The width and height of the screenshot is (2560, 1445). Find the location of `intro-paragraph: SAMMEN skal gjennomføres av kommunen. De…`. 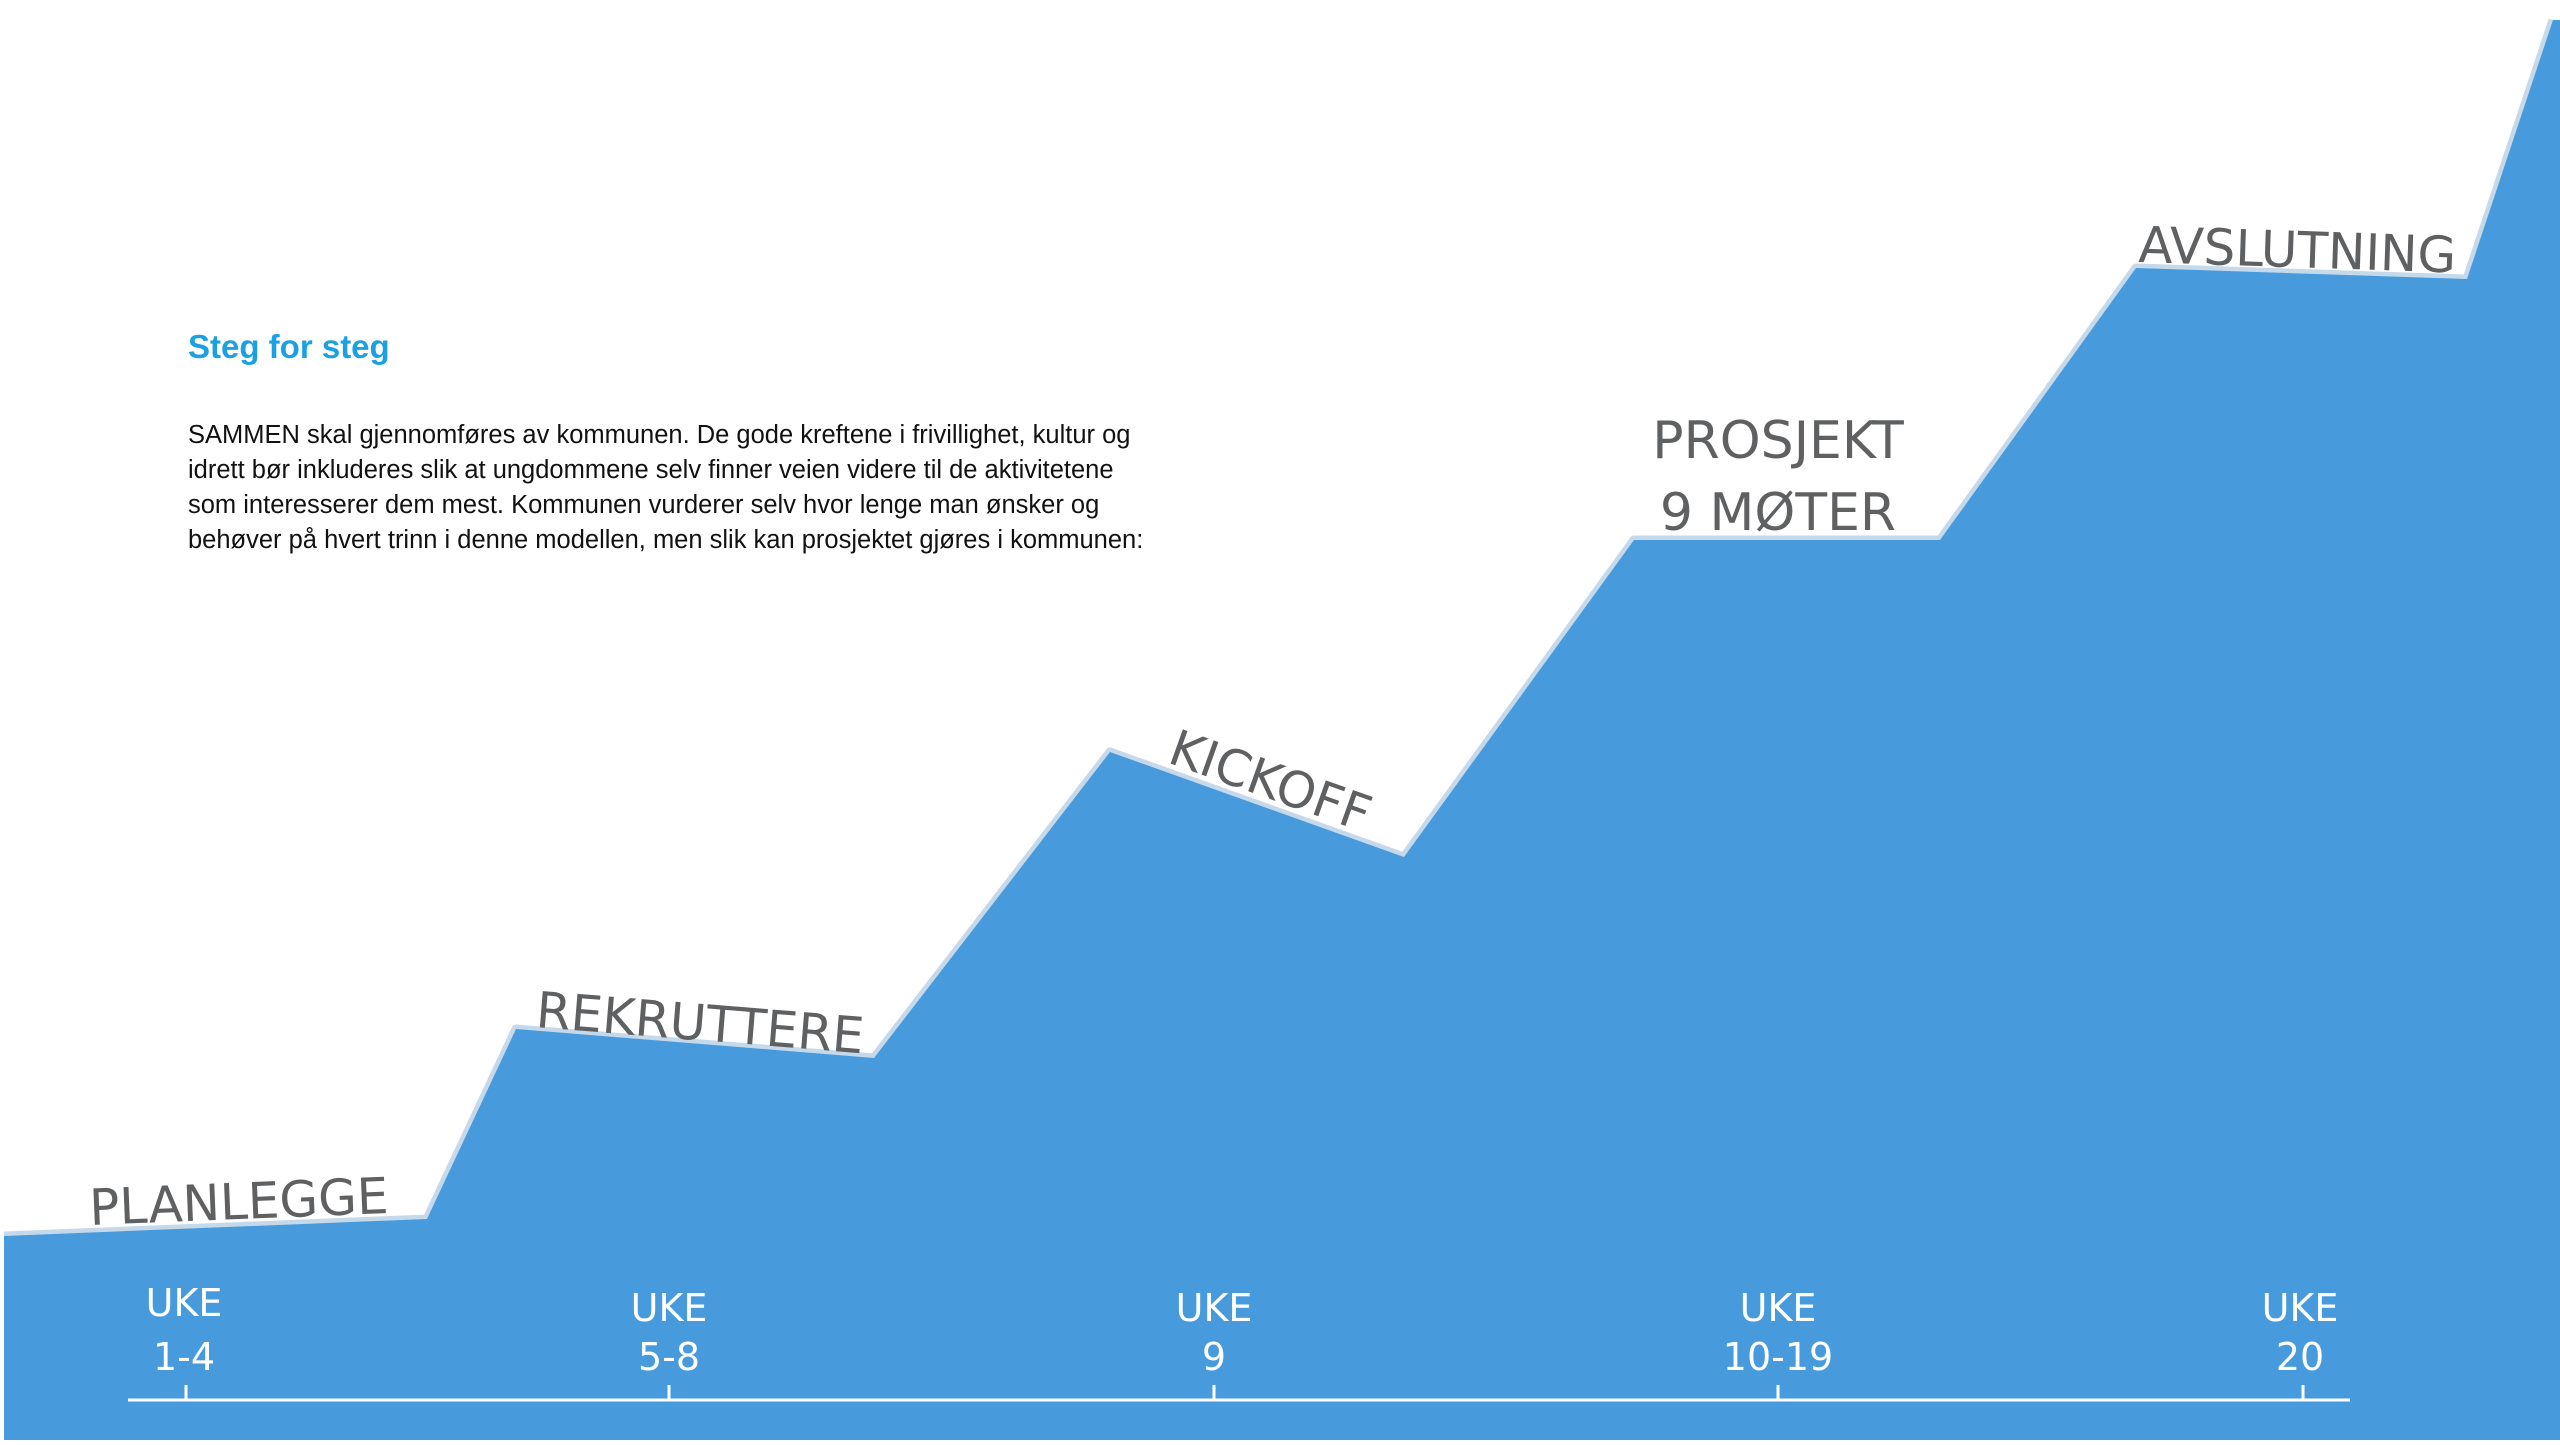

intro-paragraph: SAMMEN skal gjennomføres av kommunen. De… is located at coordinates (666, 487).